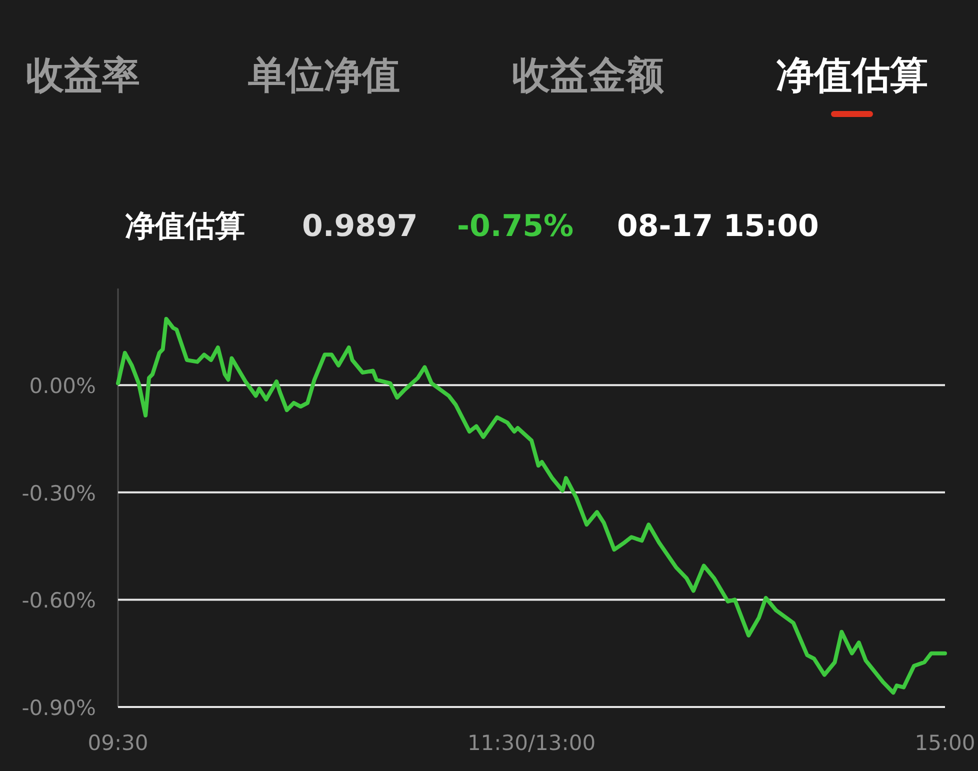  Describe the element at coordinates (118, 743) in the screenshot. I see `x-tick-label: 09:30` at that location.